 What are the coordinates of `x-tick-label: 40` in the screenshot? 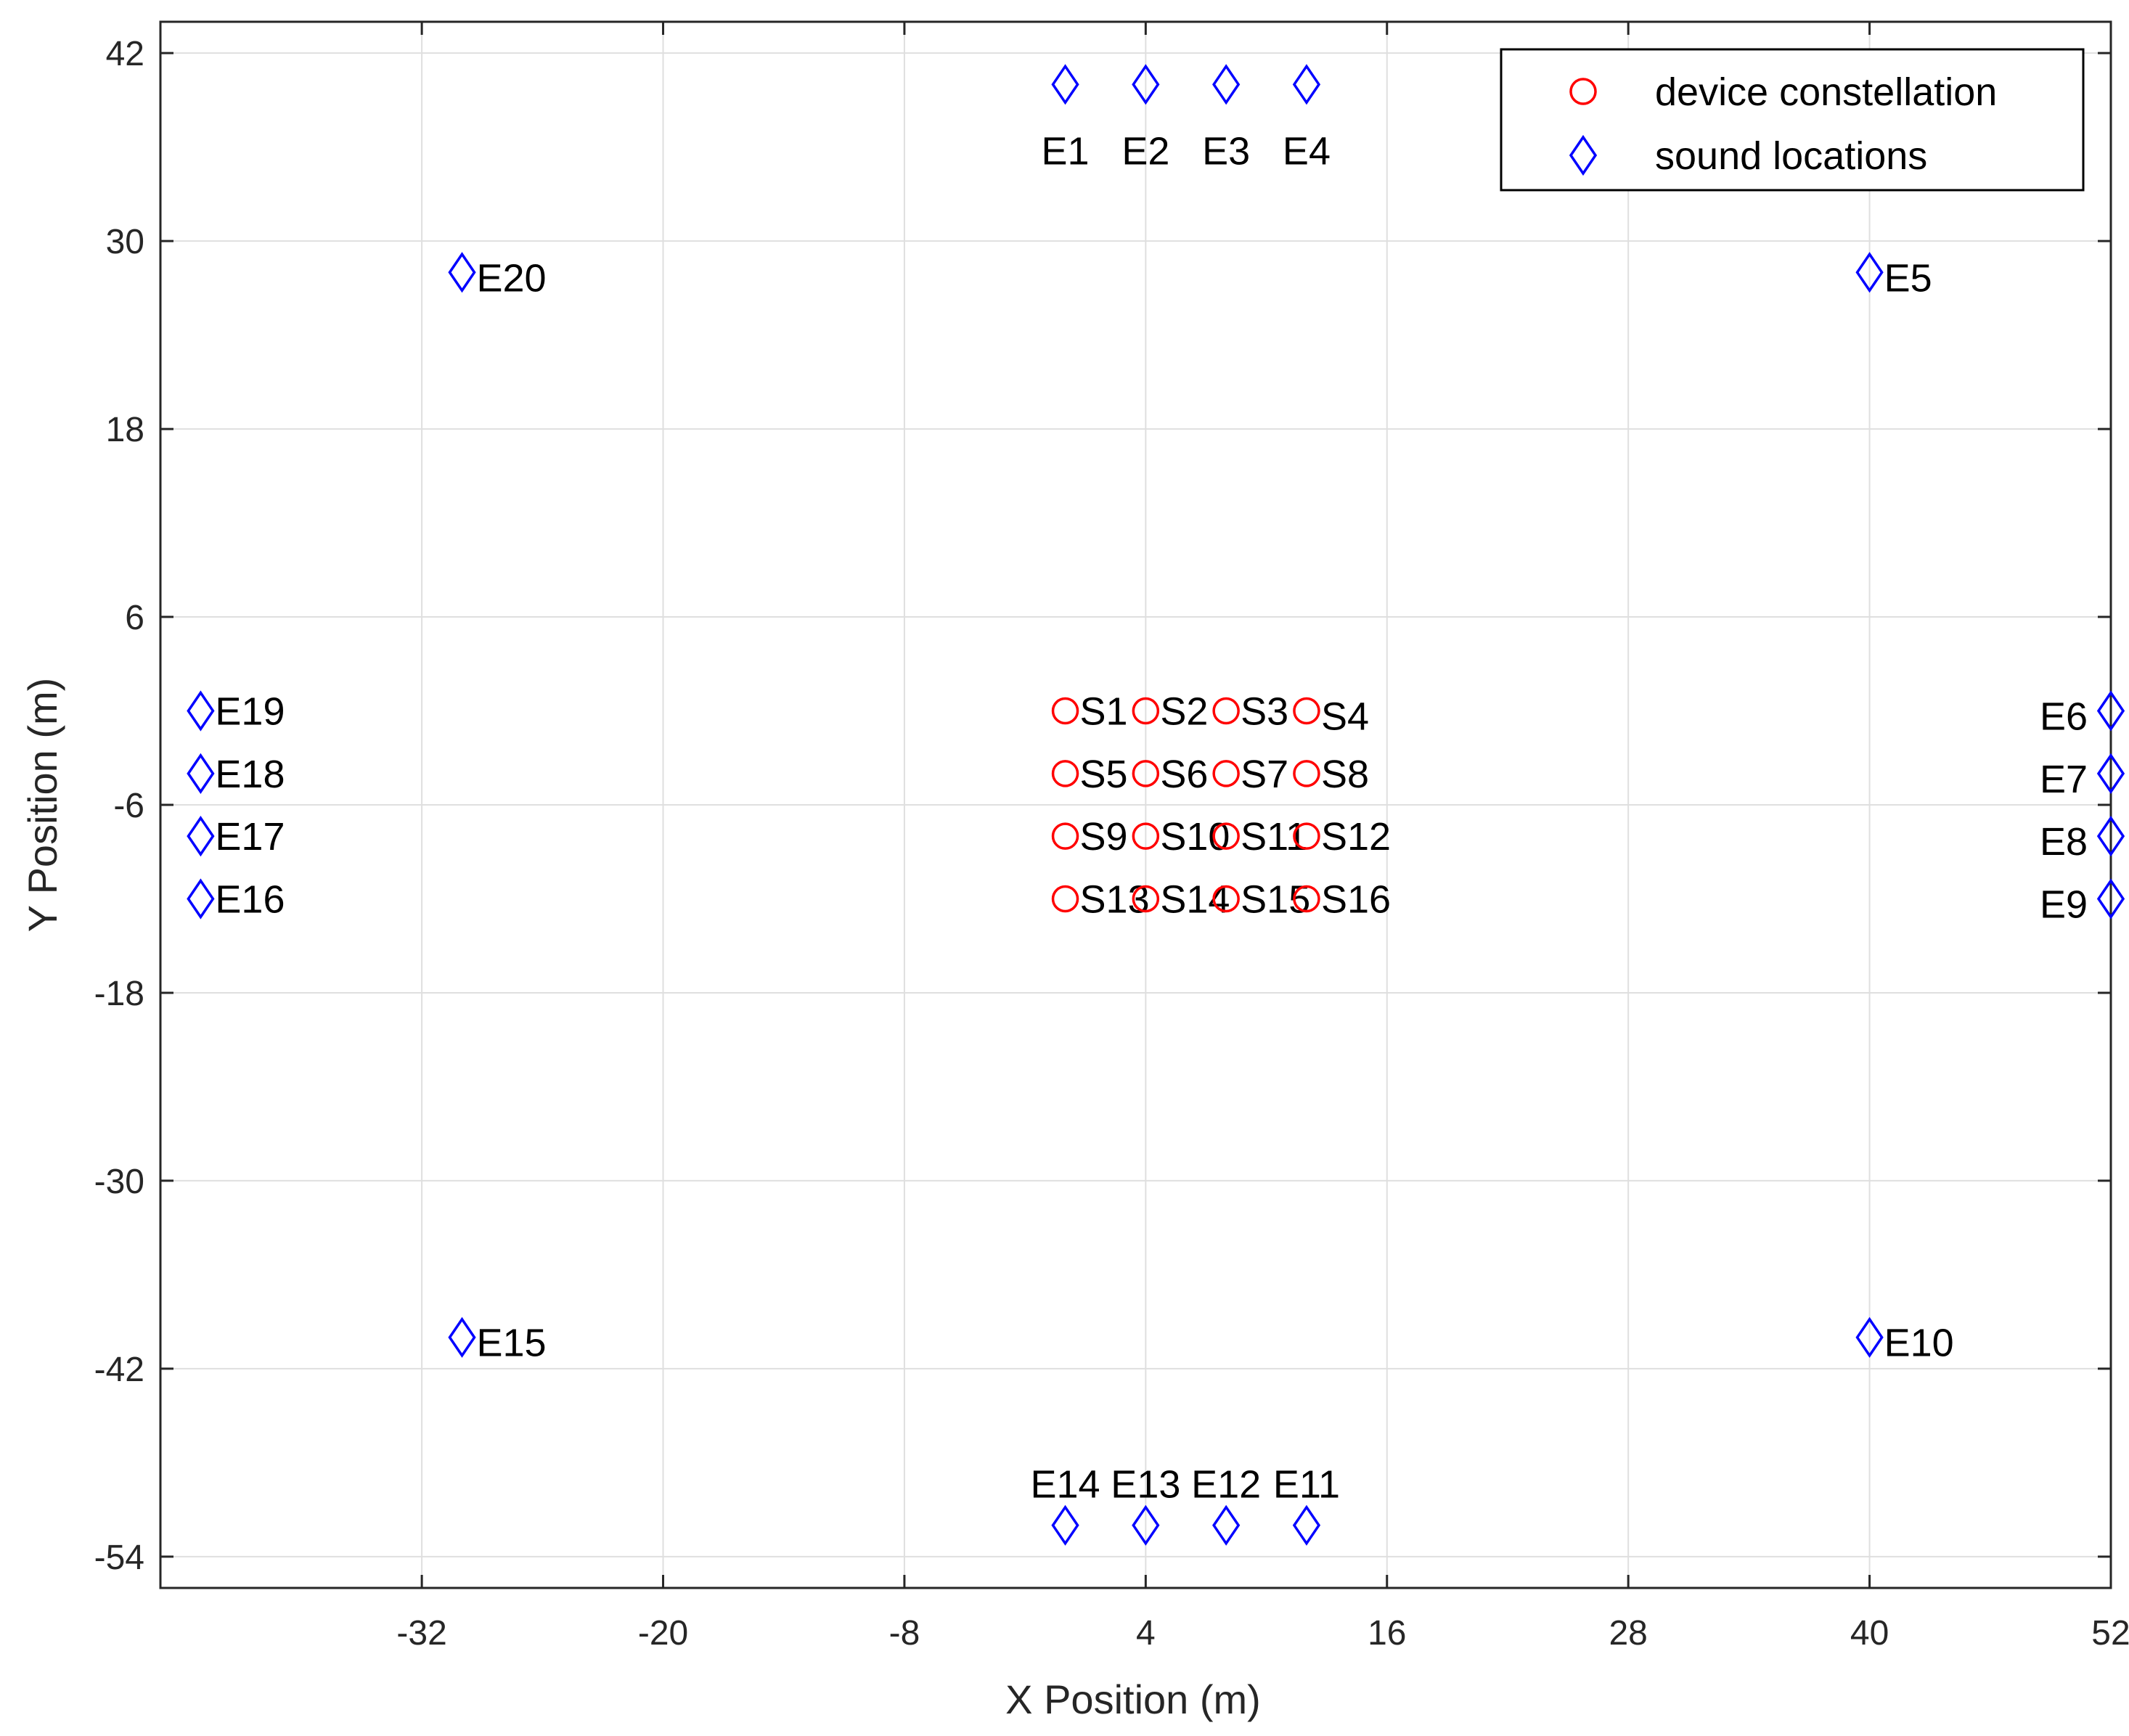 It's located at (1869, 1633).